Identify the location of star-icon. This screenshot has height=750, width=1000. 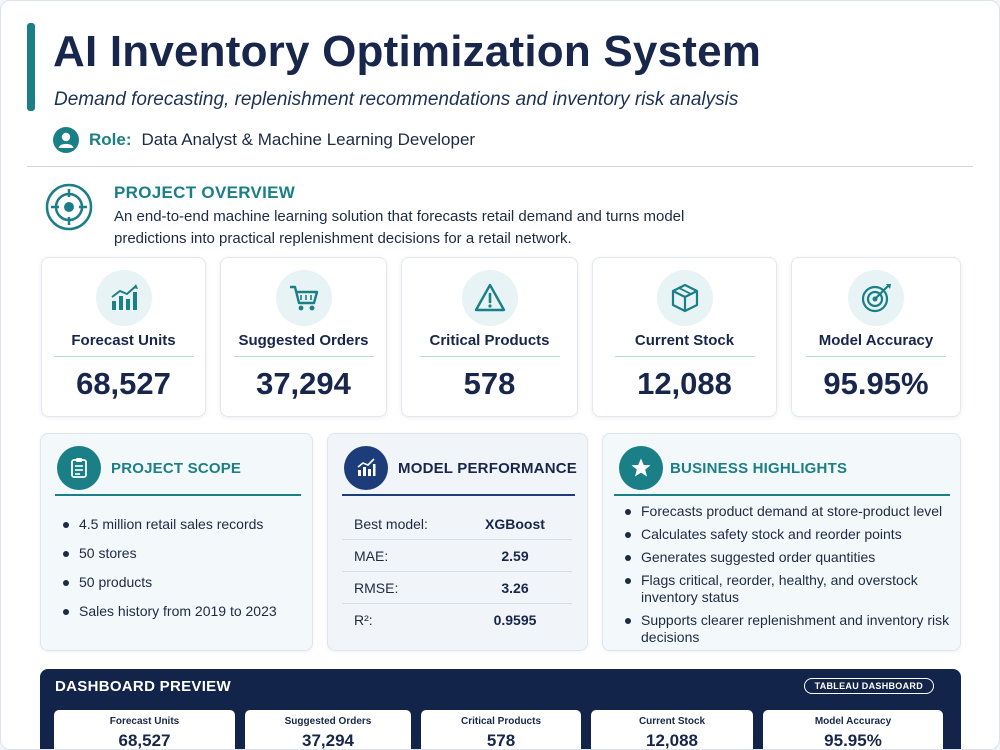
(641, 467).